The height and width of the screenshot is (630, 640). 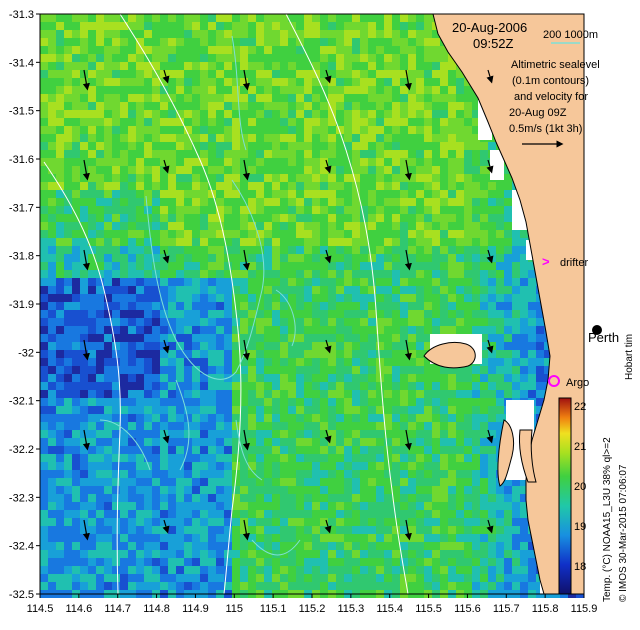 I want to click on y-tick-label: -31.8, so click(x=21, y=257).